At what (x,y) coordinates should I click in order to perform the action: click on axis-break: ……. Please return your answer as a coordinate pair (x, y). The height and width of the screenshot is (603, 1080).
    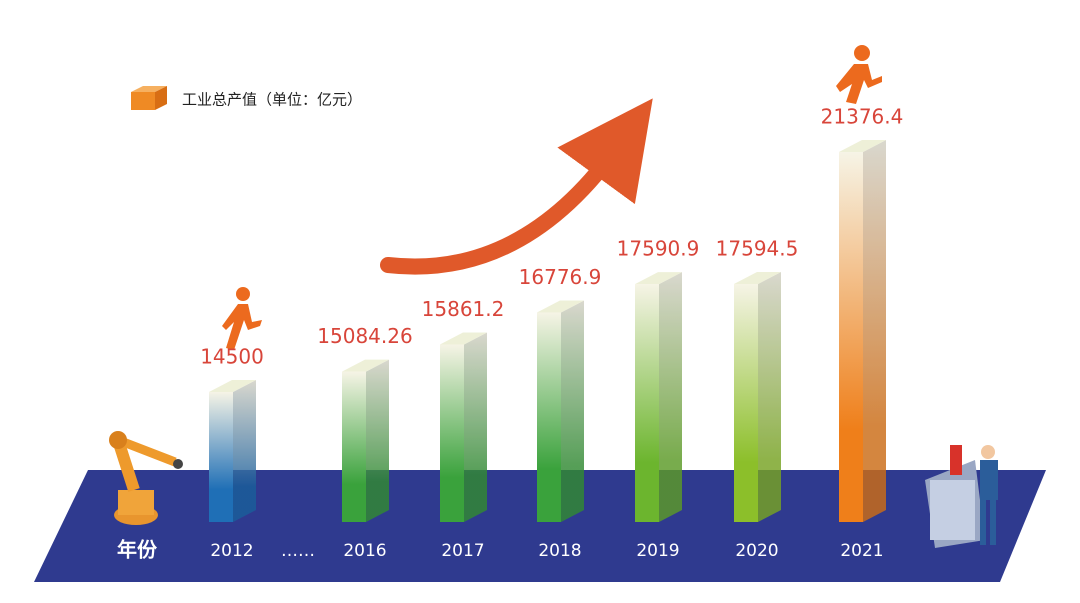
    Looking at the image, I should click on (298, 551).